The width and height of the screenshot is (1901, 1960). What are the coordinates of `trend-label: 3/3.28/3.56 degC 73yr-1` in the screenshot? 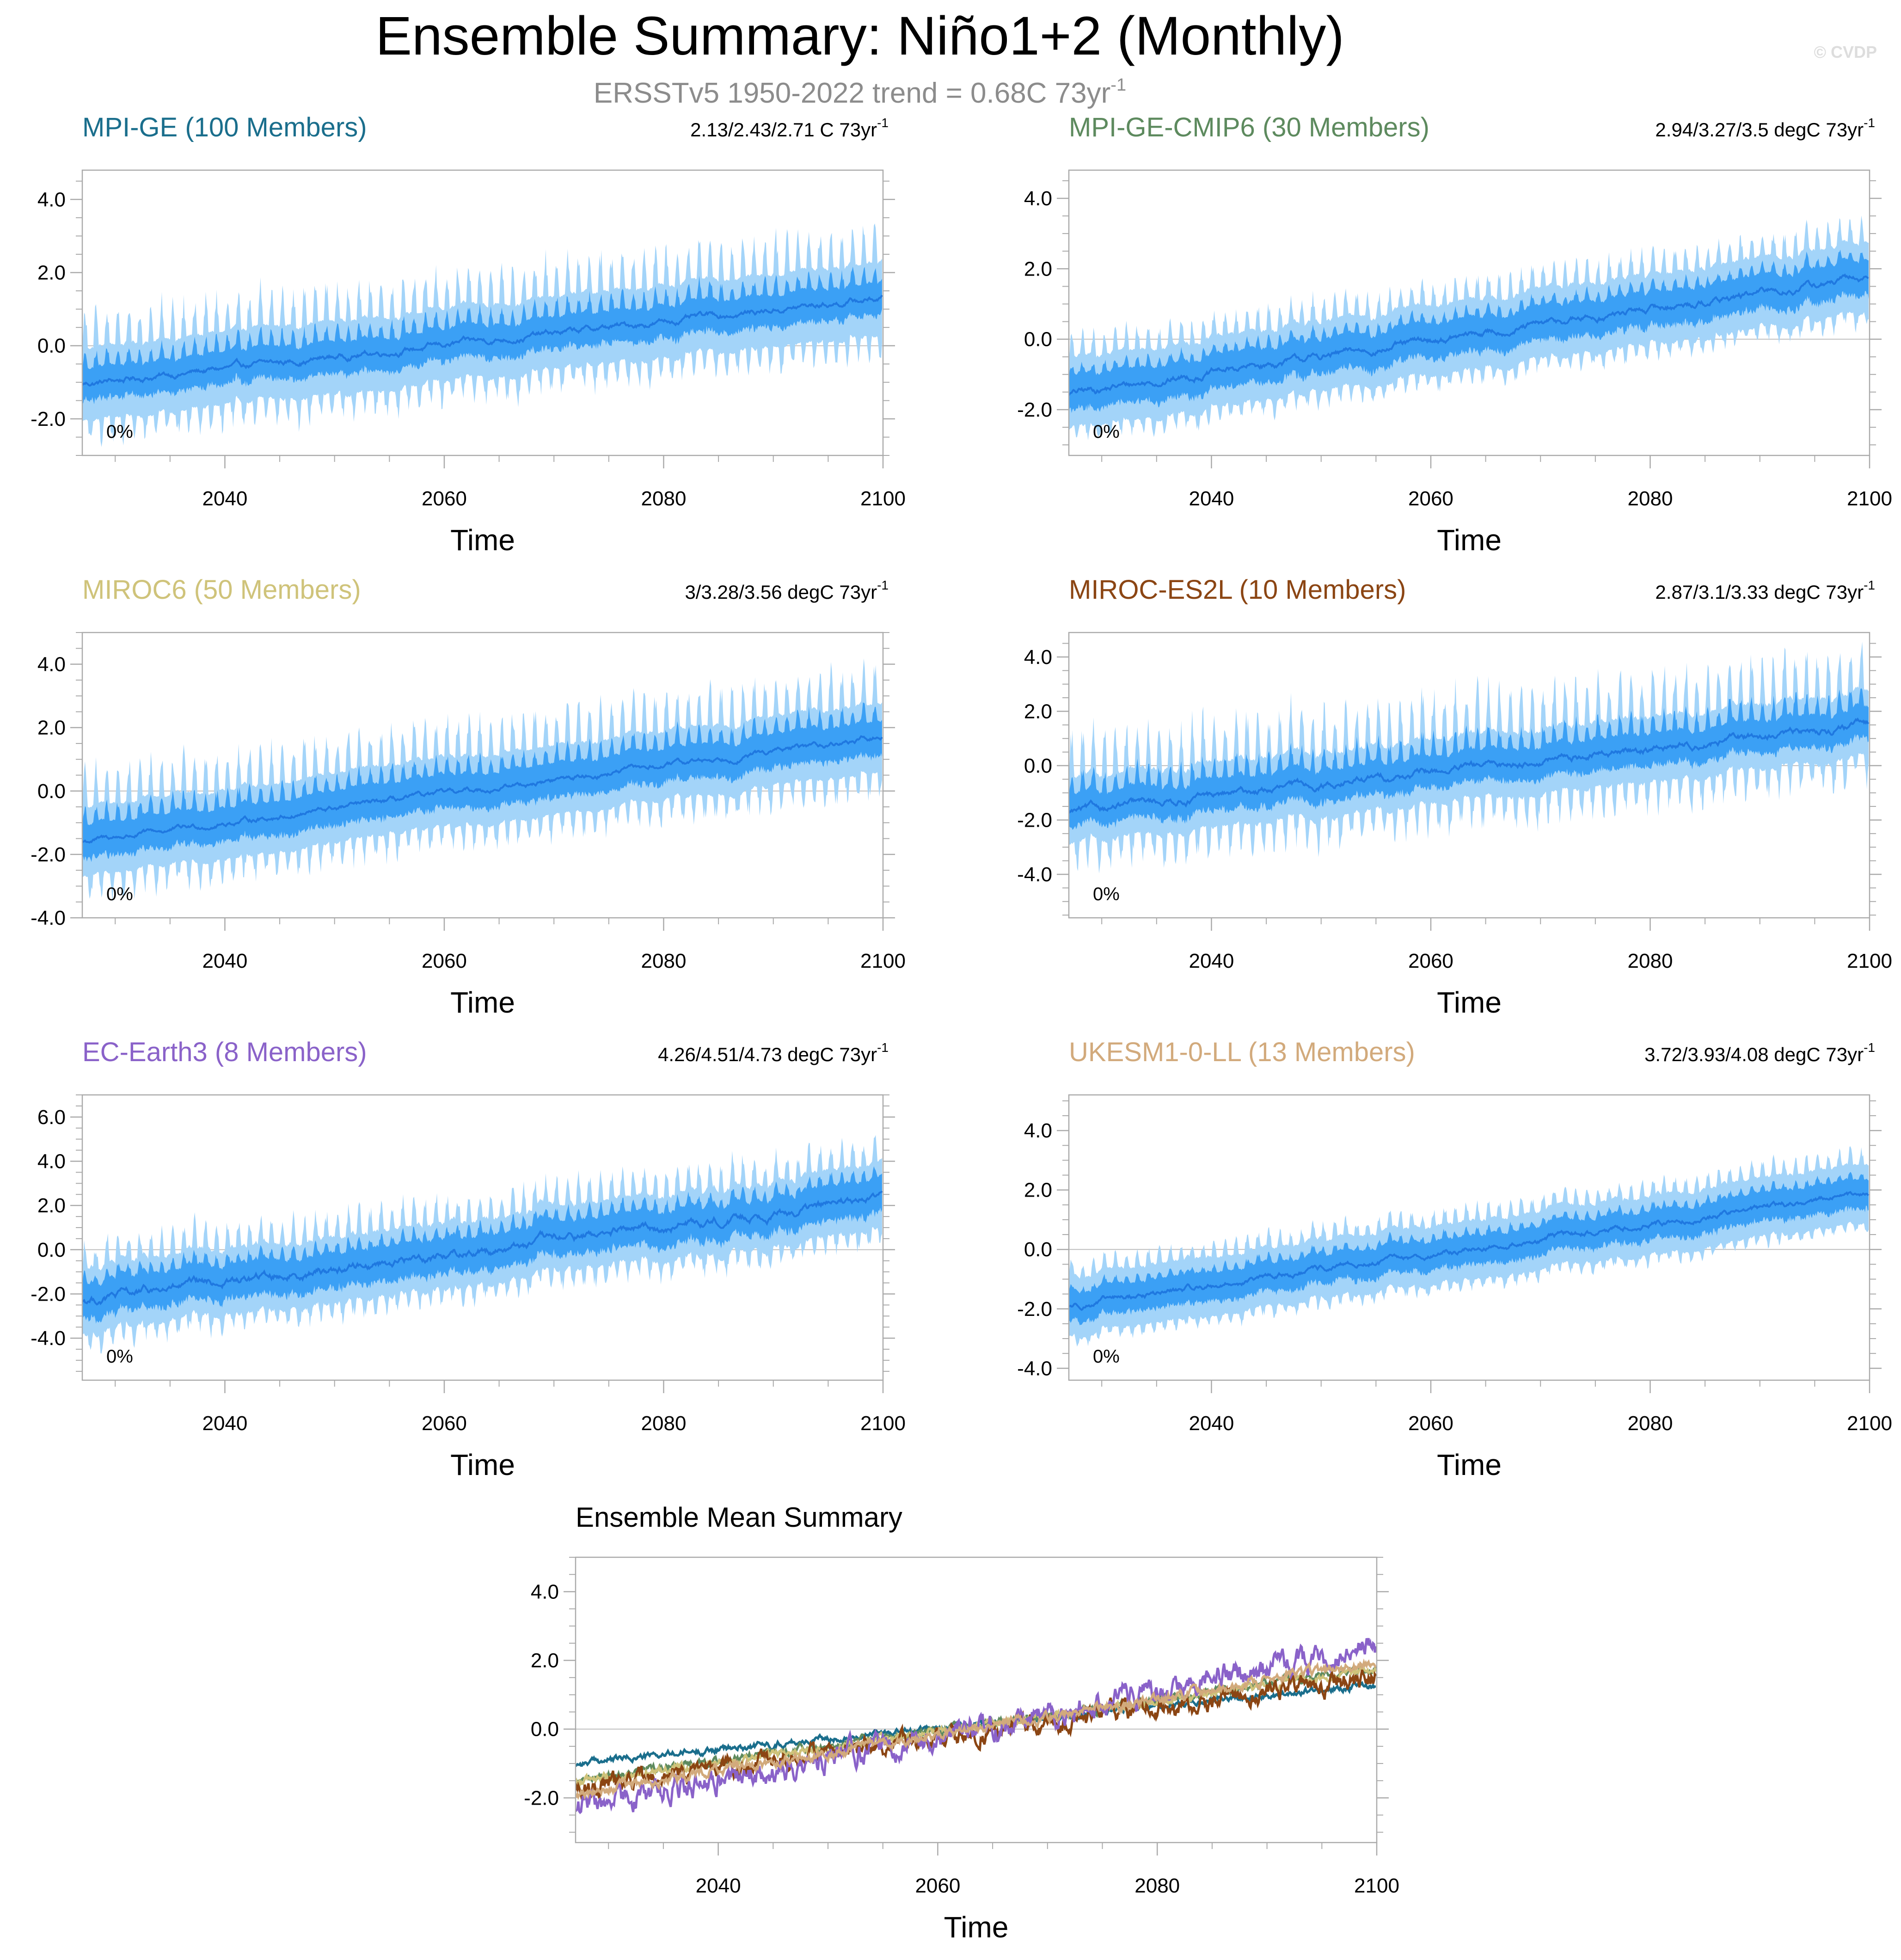 It's located at (787, 590).